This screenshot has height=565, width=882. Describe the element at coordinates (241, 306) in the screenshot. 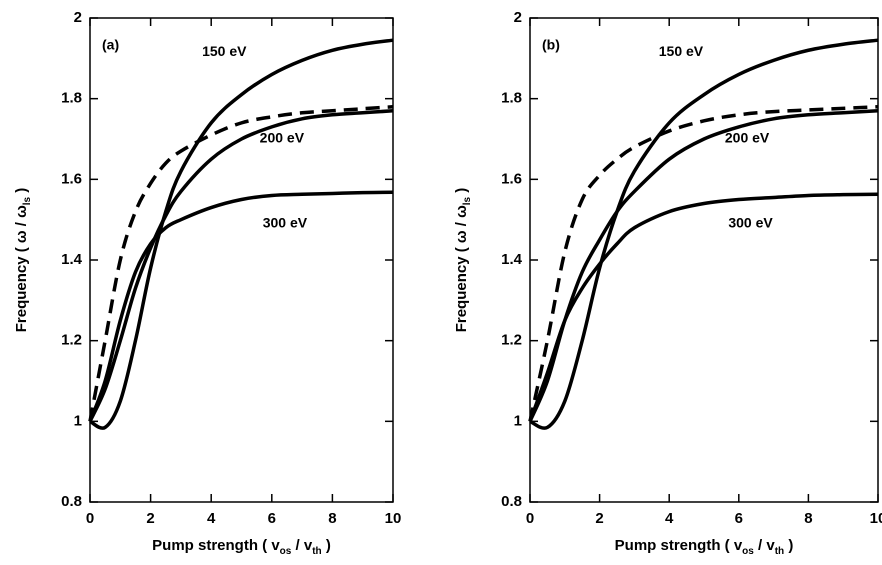

I see `curve` at that location.